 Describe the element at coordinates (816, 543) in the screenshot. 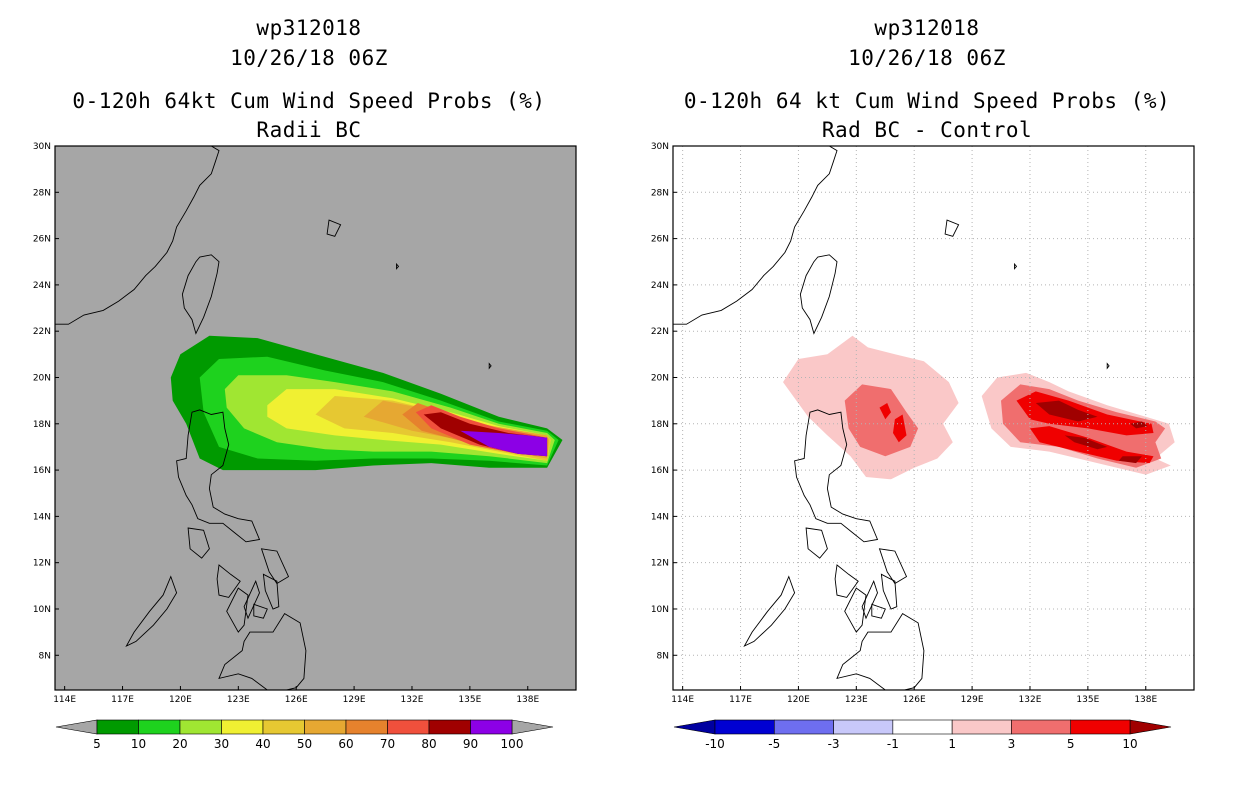

I see `right-mindoro-coast` at that location.